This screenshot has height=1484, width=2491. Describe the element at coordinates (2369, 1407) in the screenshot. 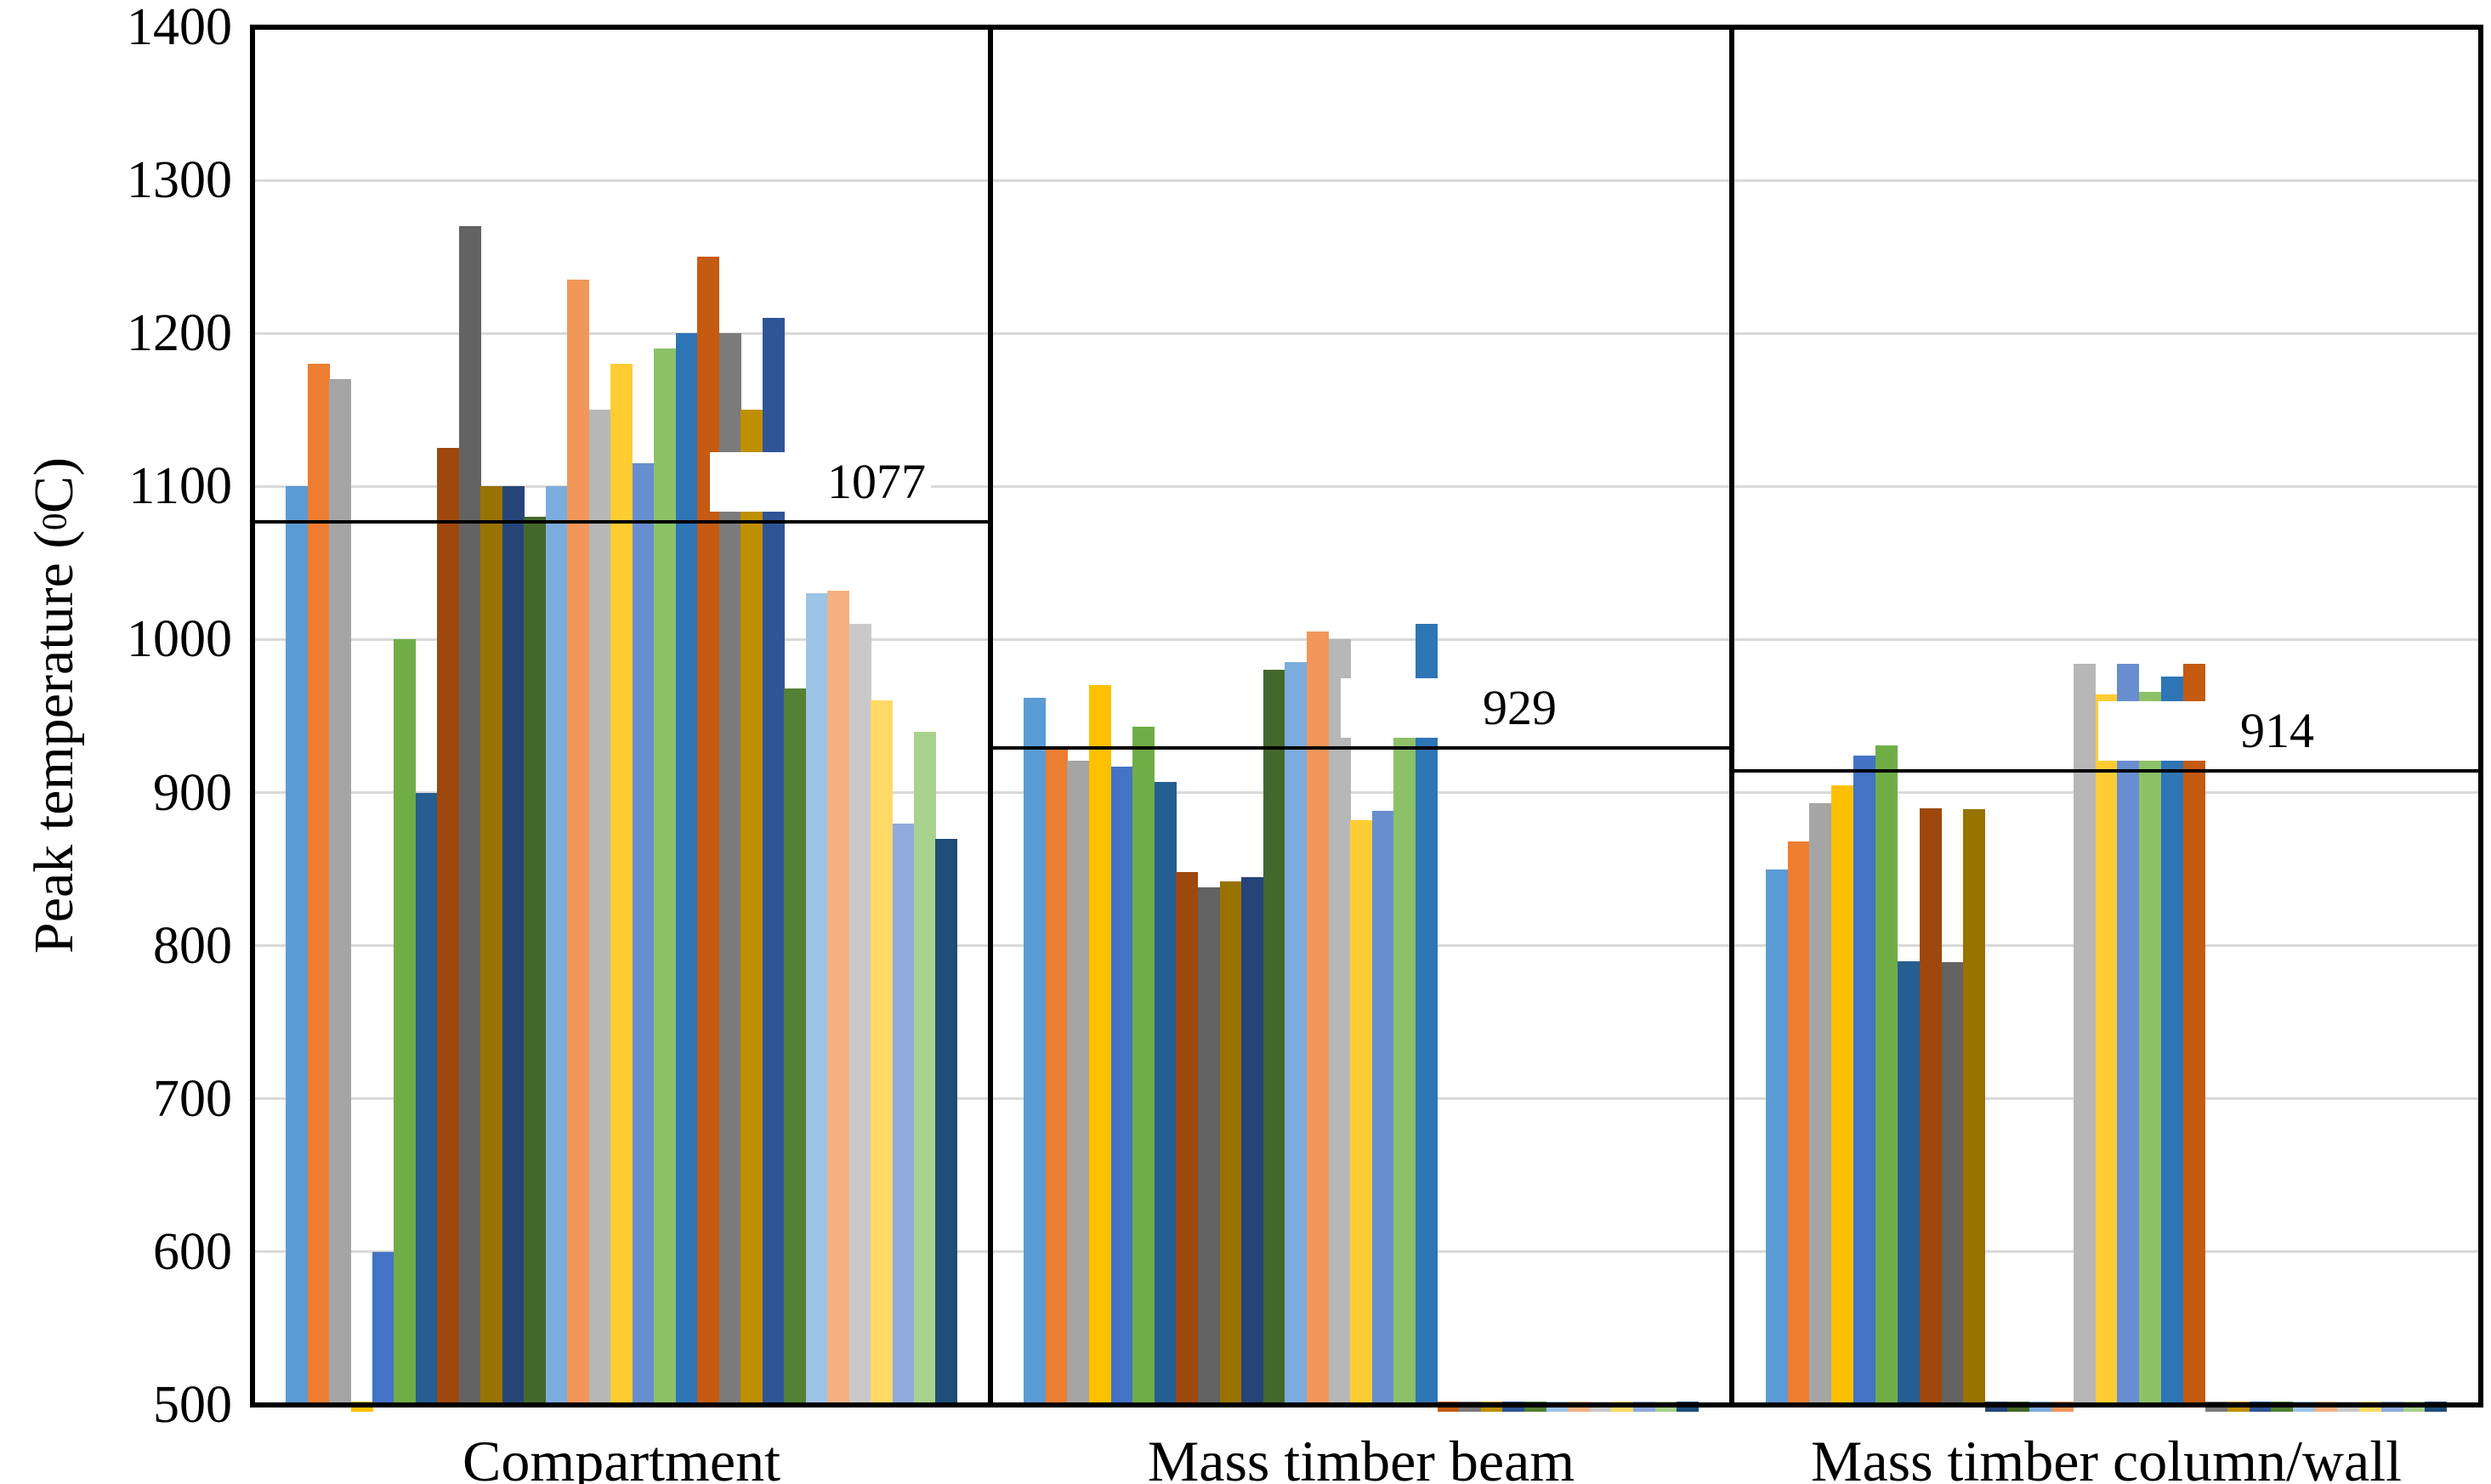

I see `bar-c3-s28` at that location.